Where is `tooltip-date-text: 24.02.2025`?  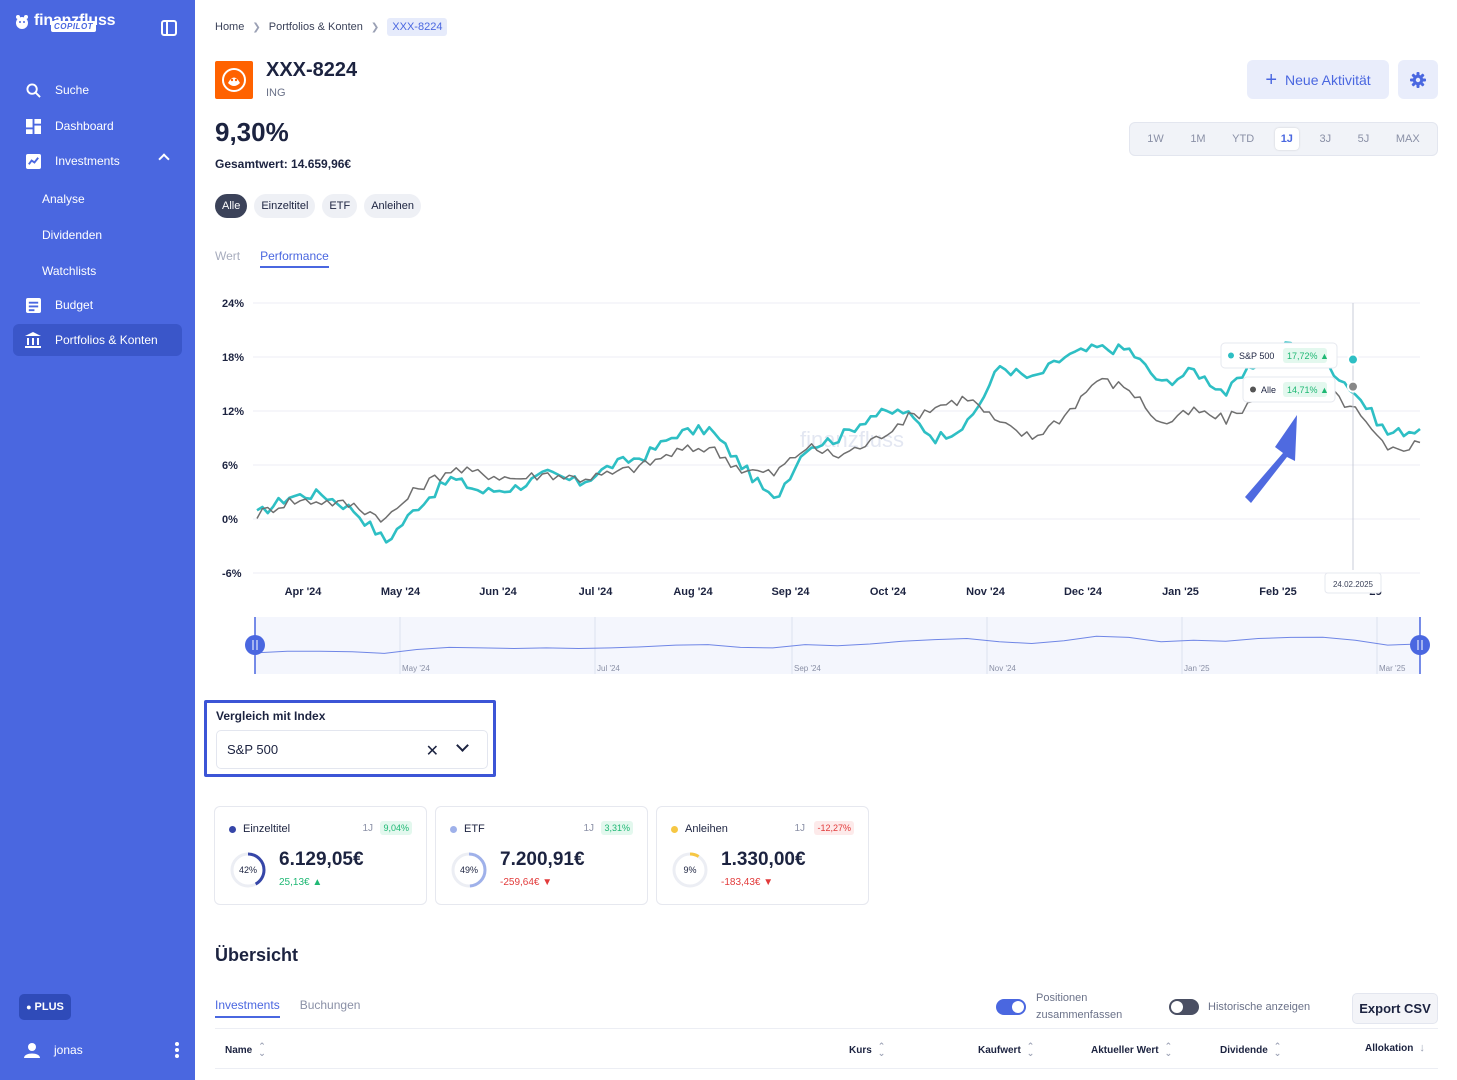
tooltip-date-text: 24.02.2025 is located at coordinates (1353, 584).